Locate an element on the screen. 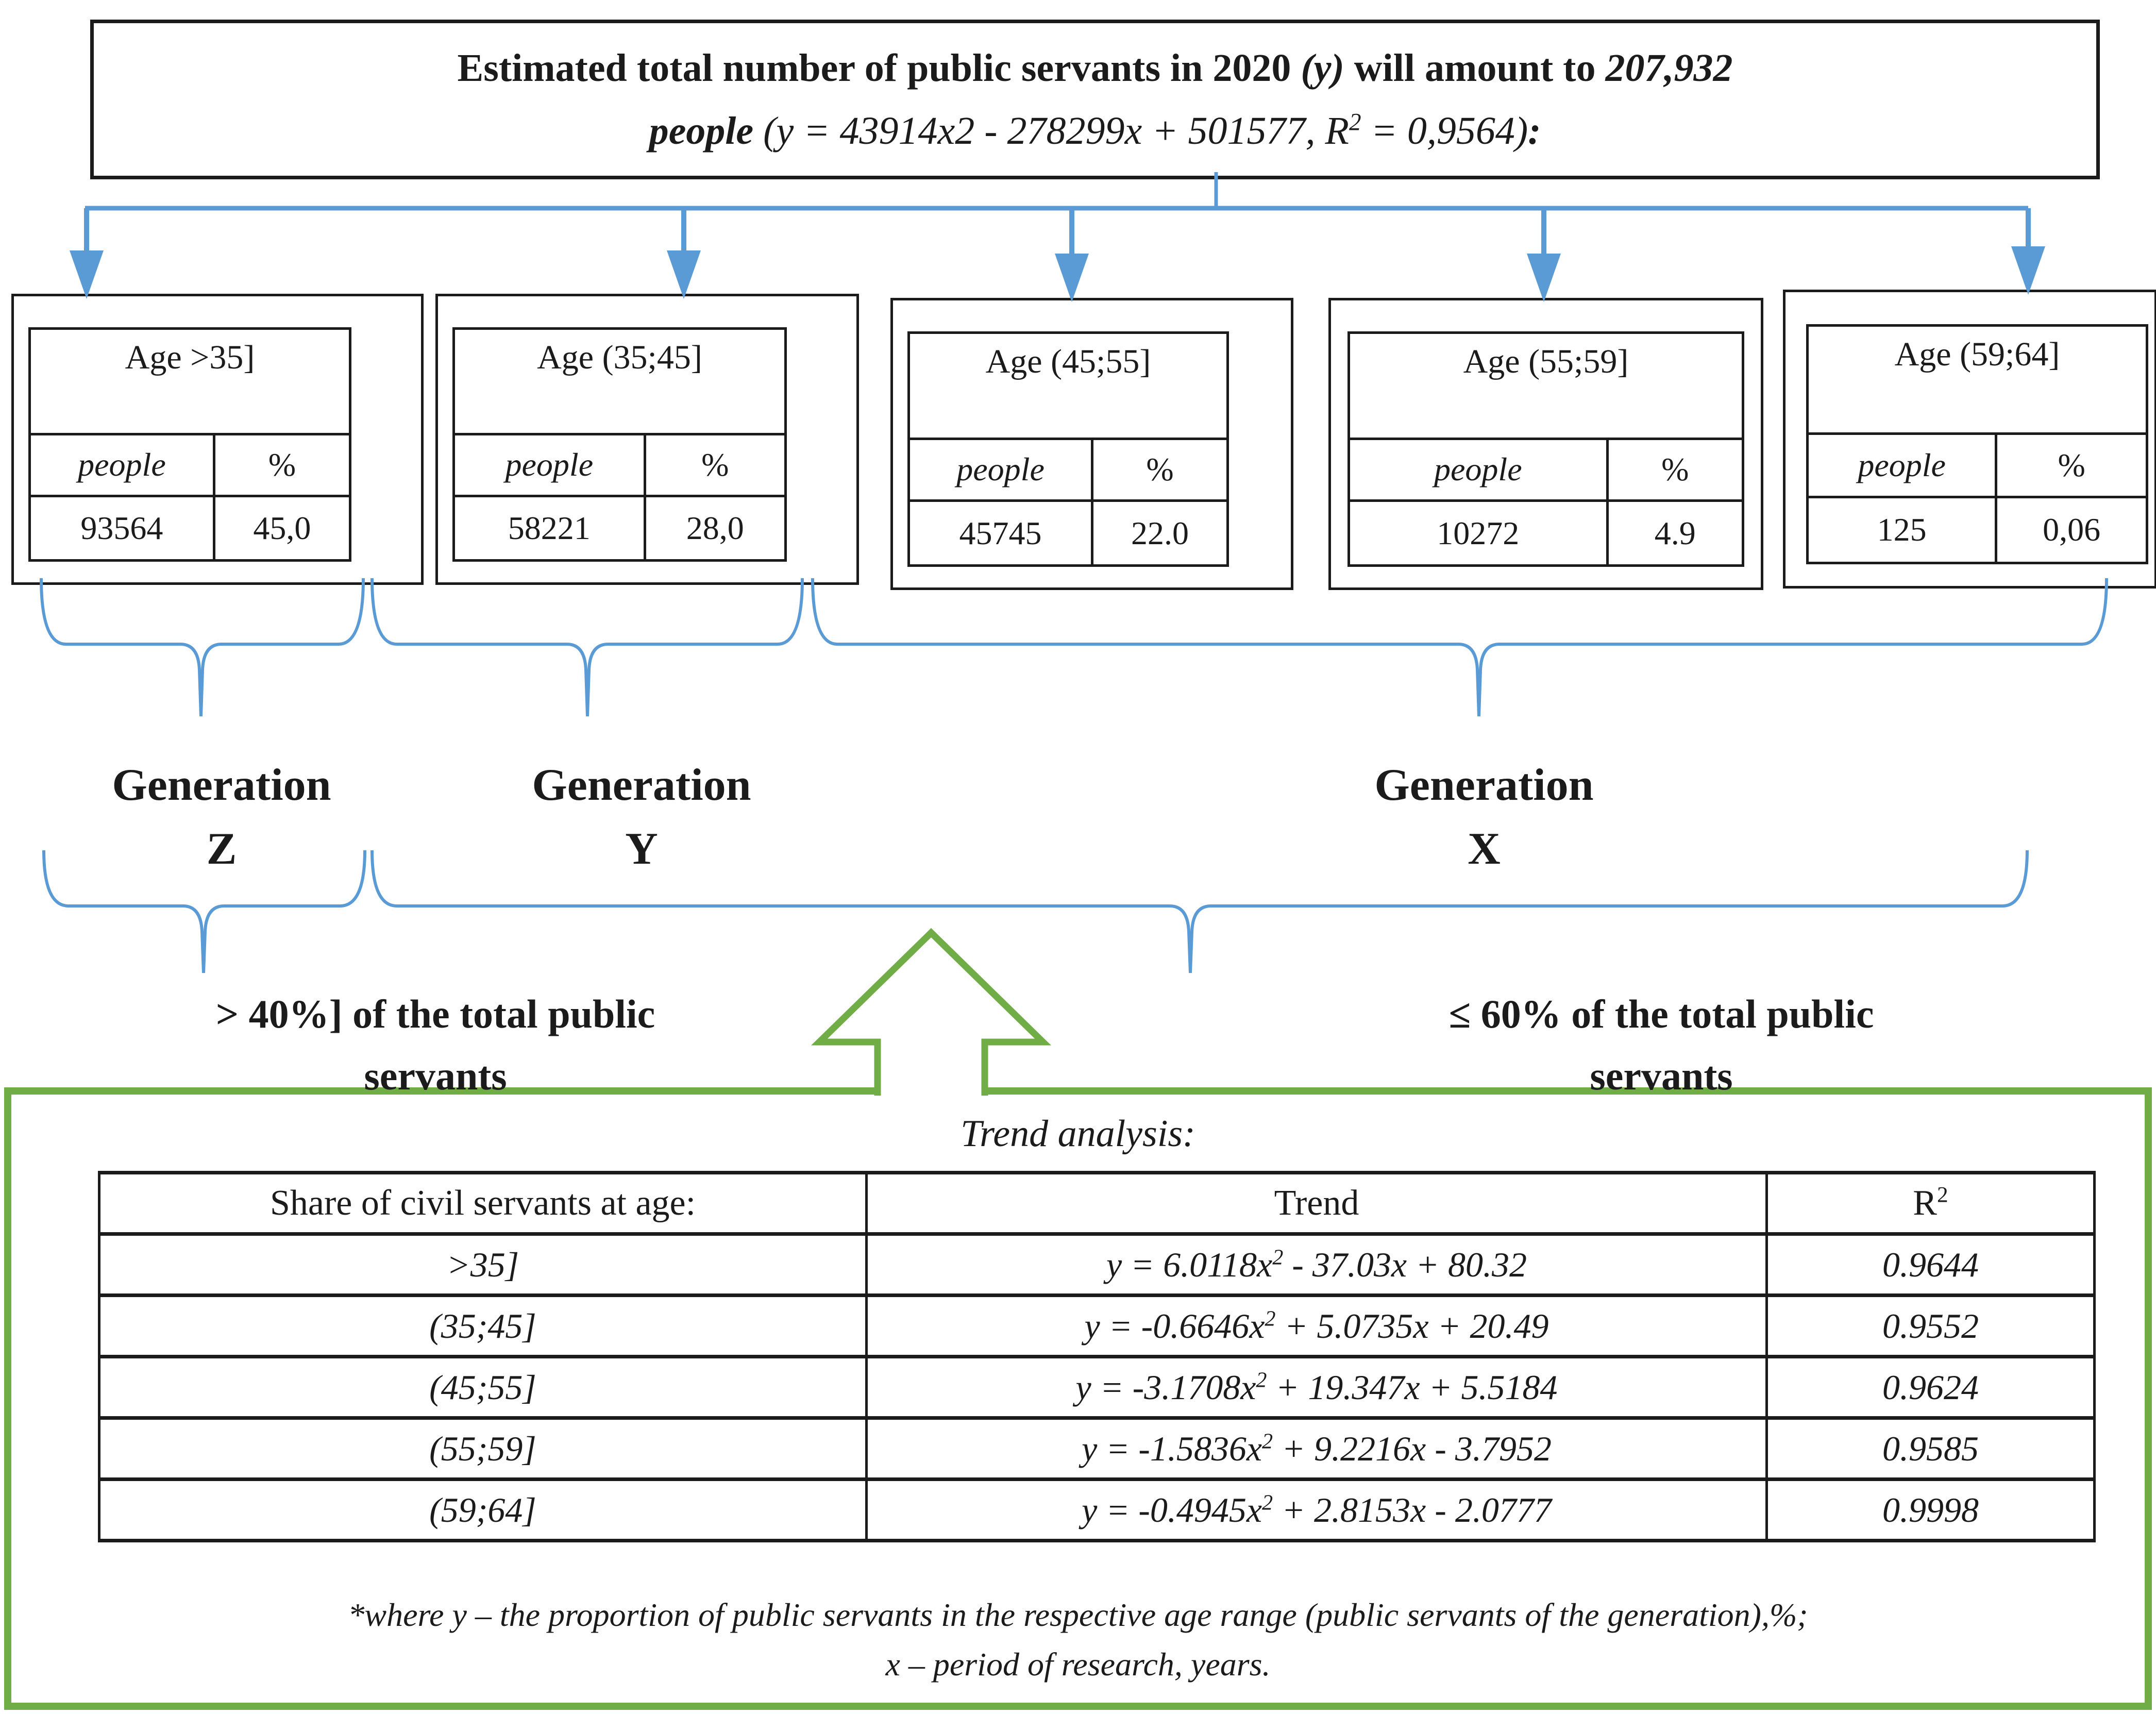  age-range-cell: (55;59] is located at coordinates (483, 1449).